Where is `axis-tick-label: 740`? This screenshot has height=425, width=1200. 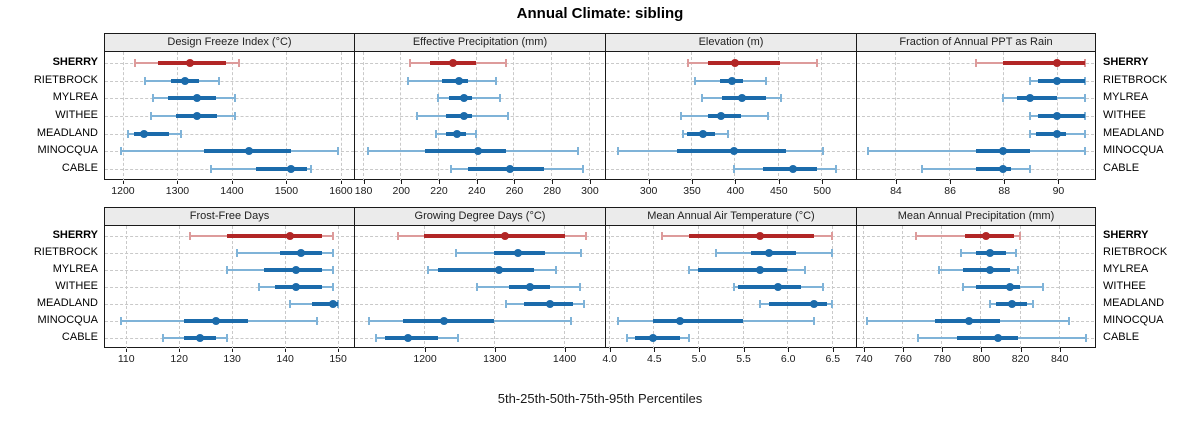
axis-tick-label: 740 is located at coordinates (864, 359).